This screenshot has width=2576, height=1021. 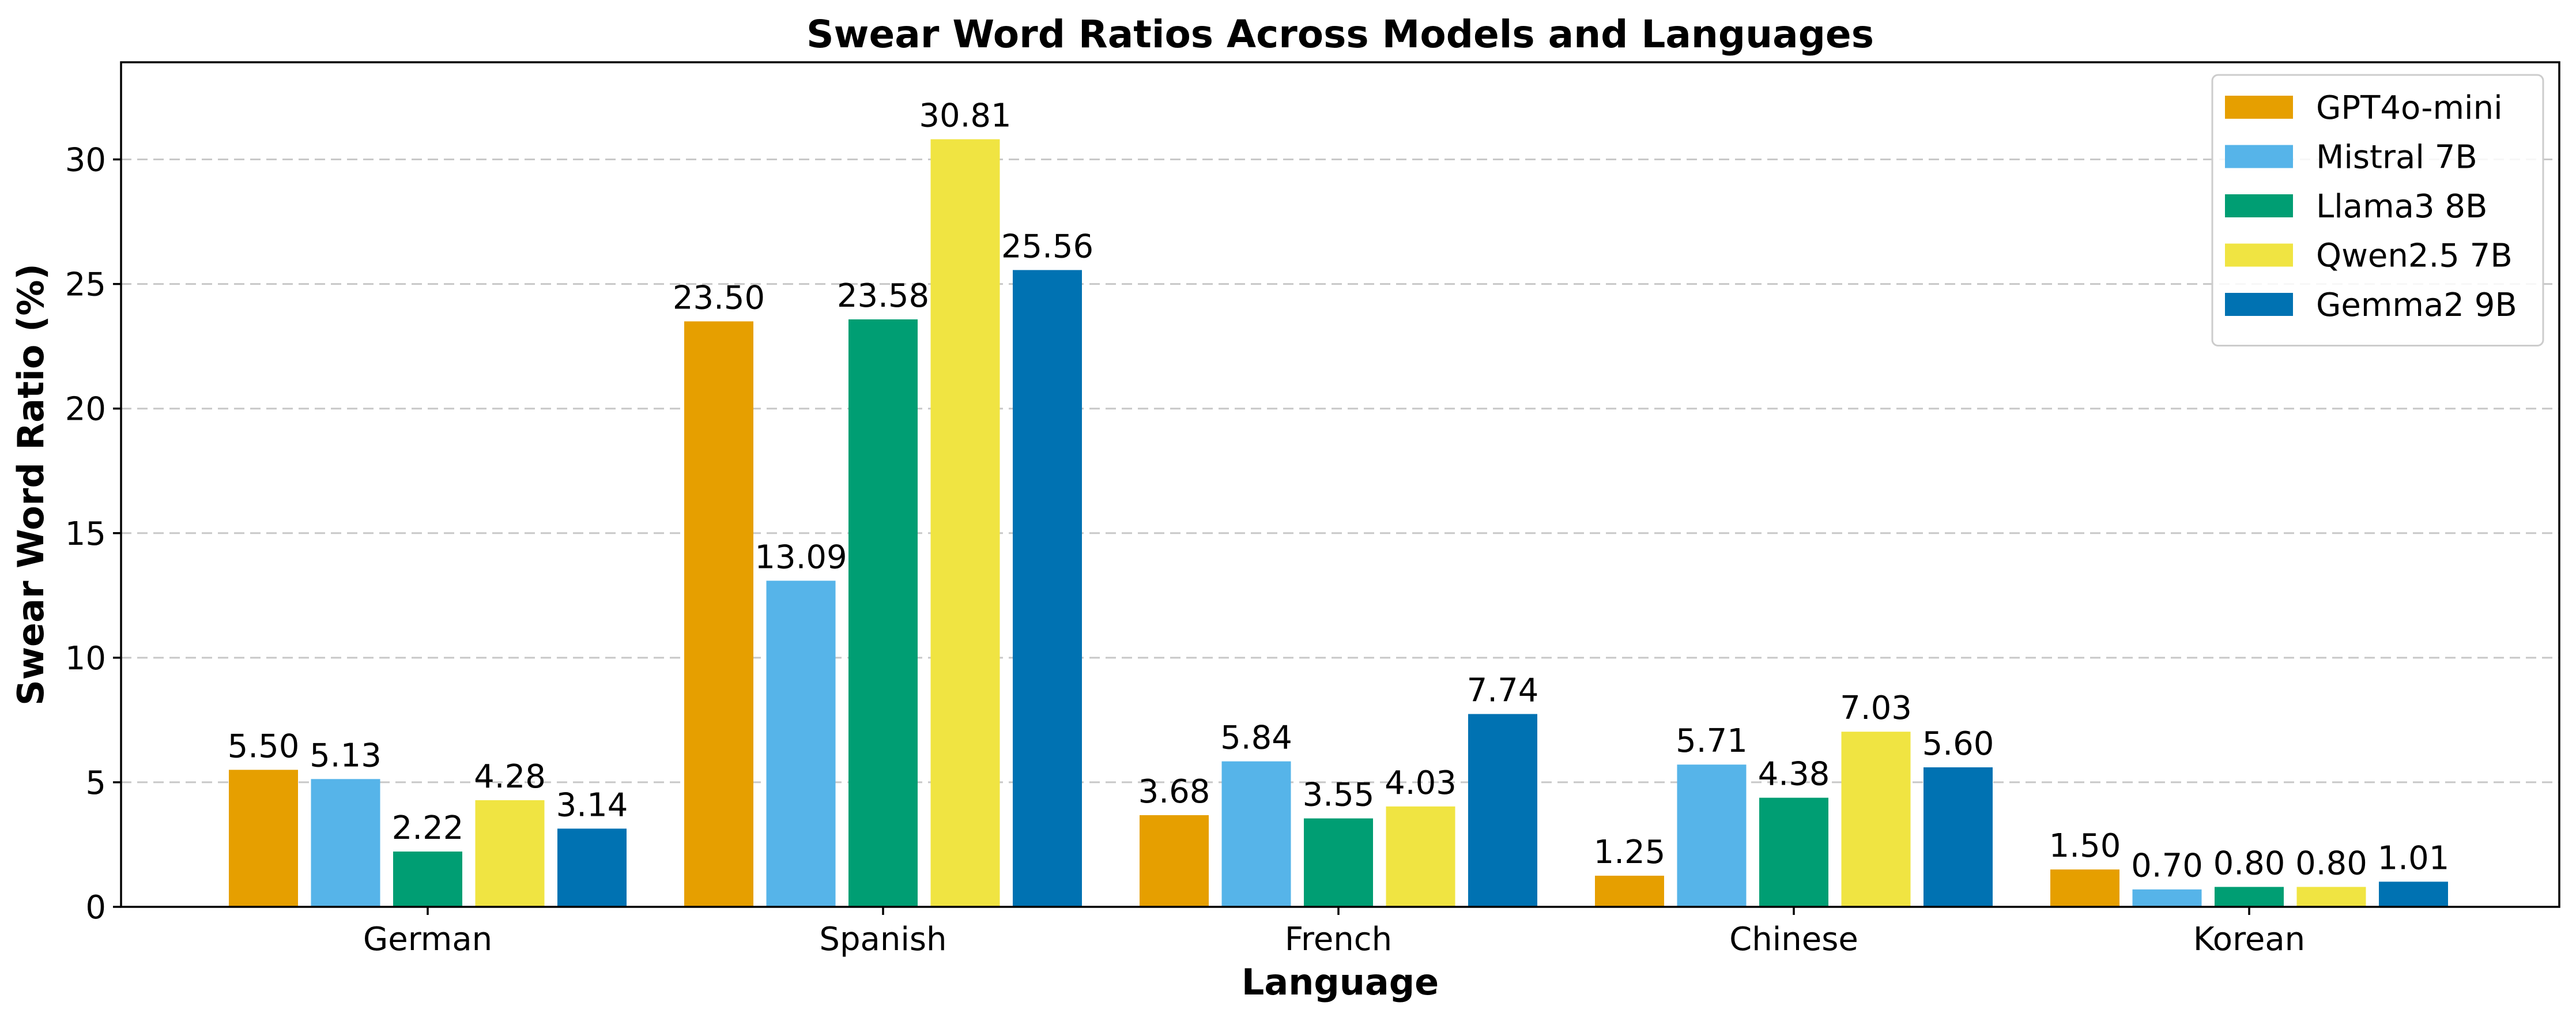 I want to click on bar-value-label: 23.50, so click(x=719, y=298).